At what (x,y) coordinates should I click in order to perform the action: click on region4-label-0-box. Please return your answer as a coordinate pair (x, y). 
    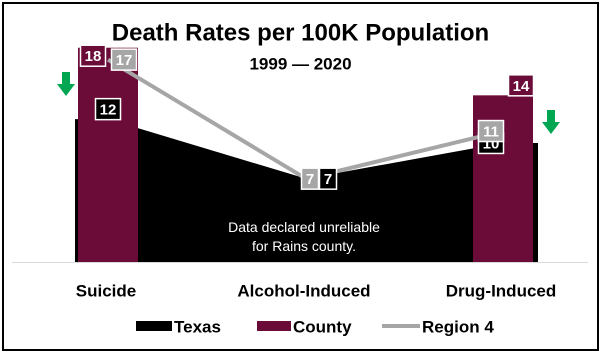
    Looking at the image, I should click on (124, 59).